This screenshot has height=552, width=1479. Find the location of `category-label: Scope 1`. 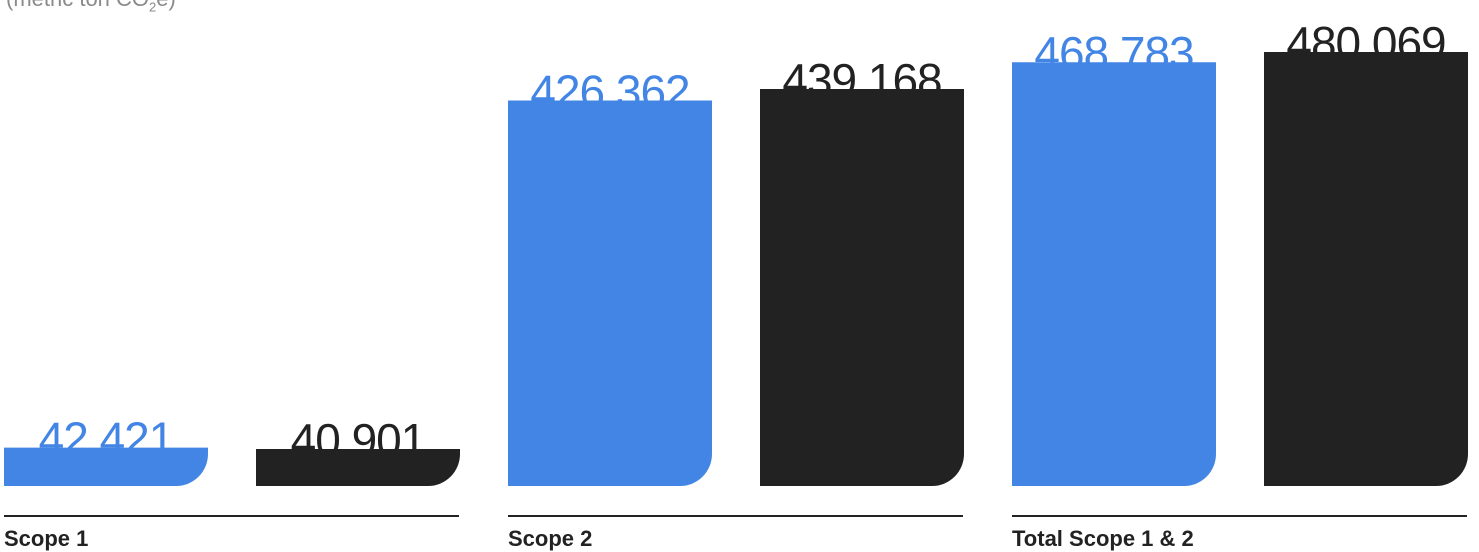

category-label: Scope 1 is located at coordinates (46, 538).